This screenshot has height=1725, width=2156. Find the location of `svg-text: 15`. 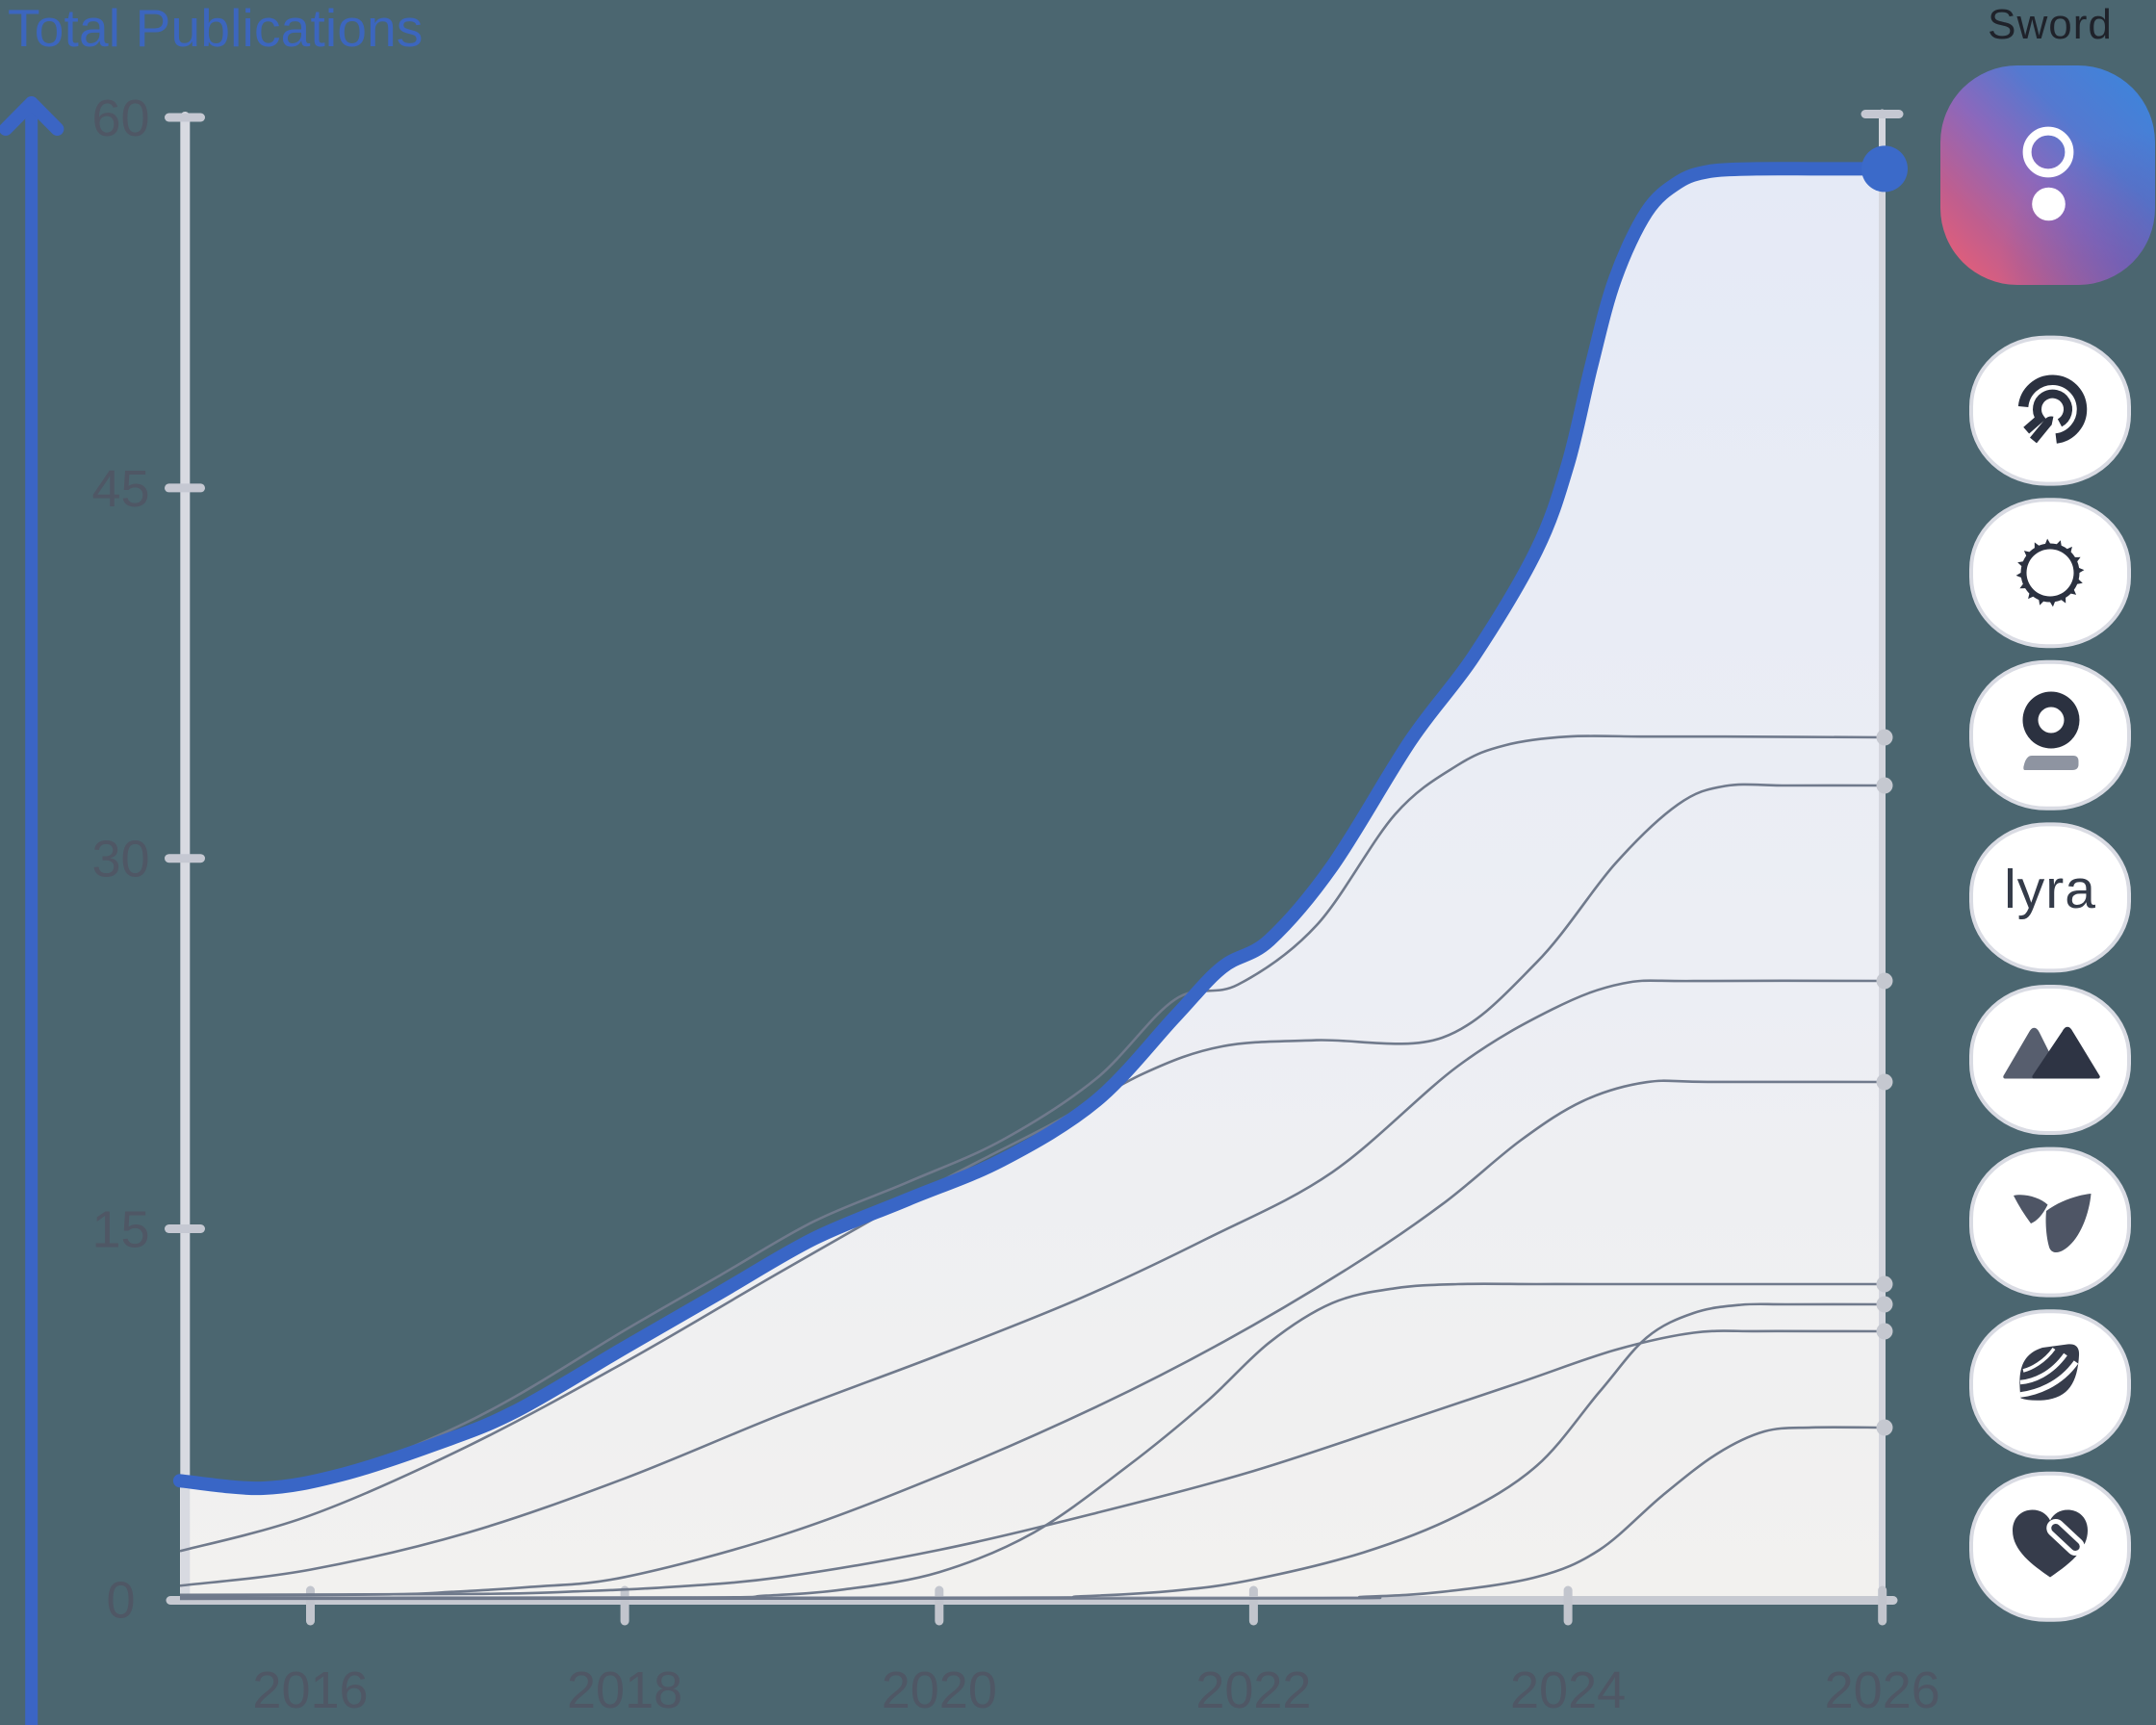

svg-text: 15 is located at coordinates (120, 1230).